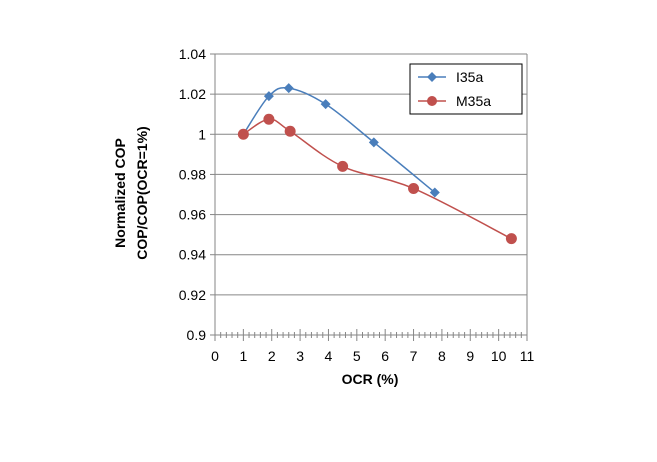 The width and height of the screenshot is (657, 462). What do you see at coordinates (272, 356) in the screenshot?
I see `x-tick-label: 2` at bounding box center [272, 356].